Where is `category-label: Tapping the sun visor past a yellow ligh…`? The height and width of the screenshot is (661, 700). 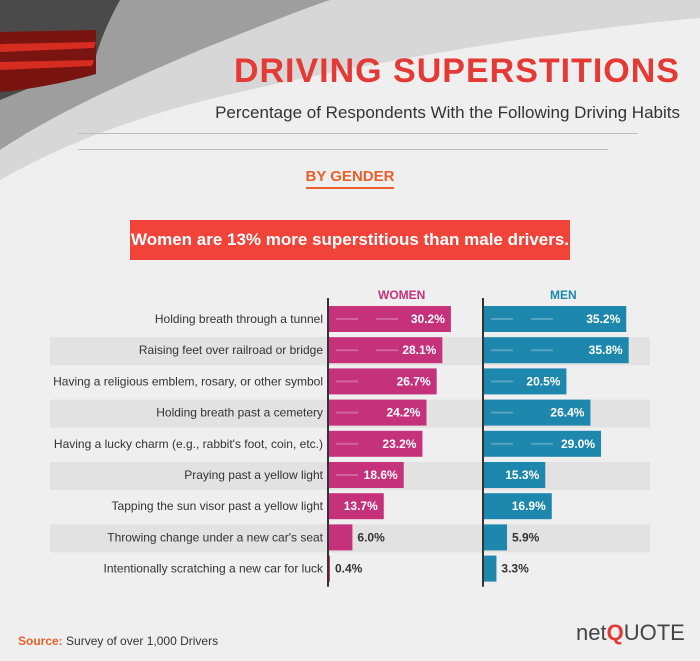 category-label: Tapping the sun visor past a yellow ligh… is located at coordinates (218, 506).